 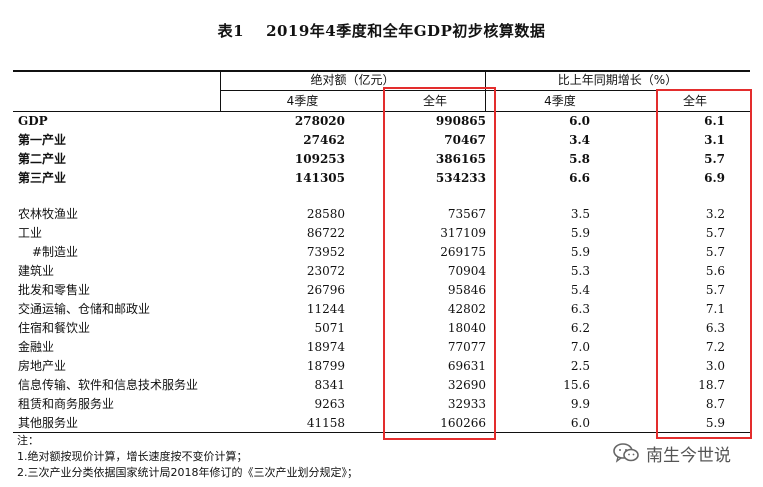 I want to click on cell-yg: 5.6, so click(x=715, y=271).